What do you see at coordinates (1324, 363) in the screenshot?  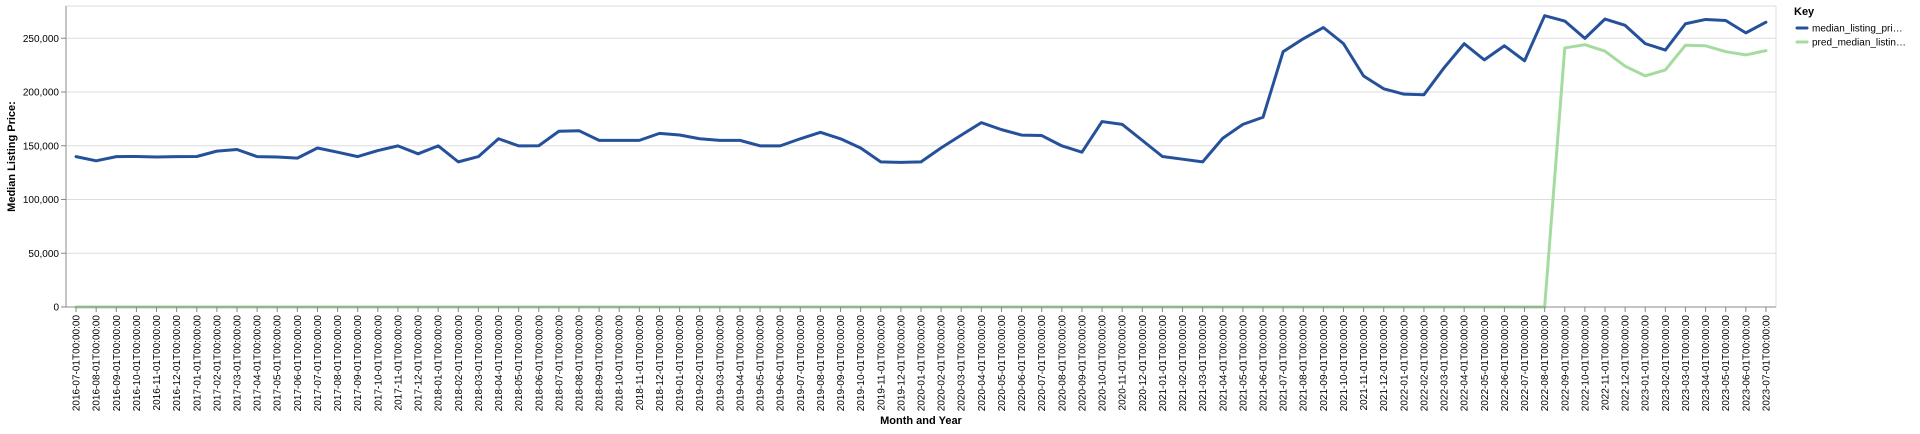 I see `x-tick-label: 2021-09-01T00:00:00` at bounding box center [1324, 363].